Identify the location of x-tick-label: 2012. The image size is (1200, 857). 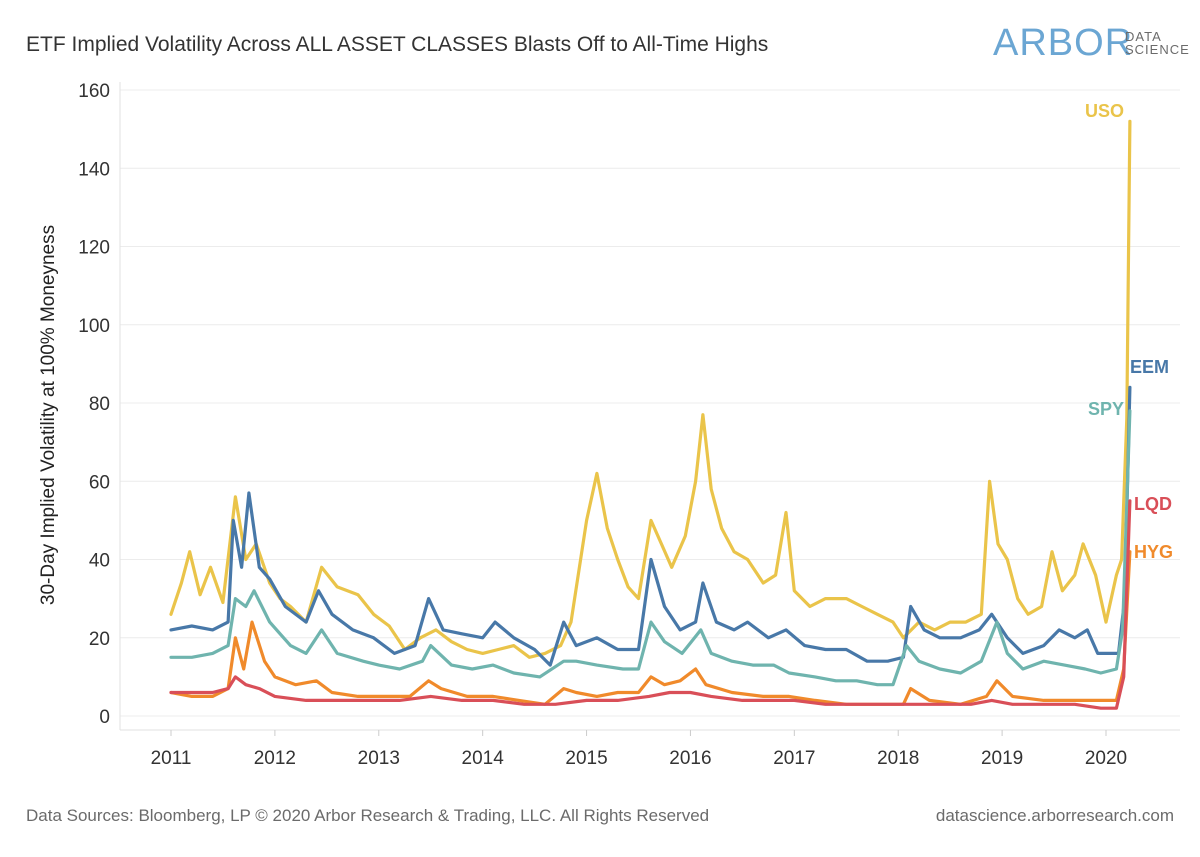
(275, 758).